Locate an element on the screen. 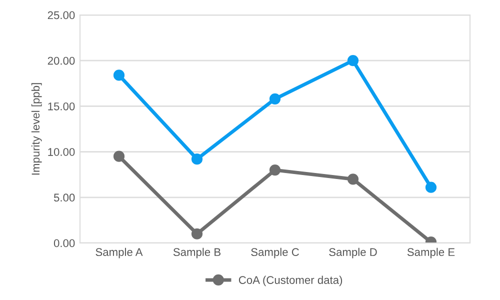 This screenshot has height=300, width=500. y-tick-label: 0.00 is located at coordinates (64, 243).